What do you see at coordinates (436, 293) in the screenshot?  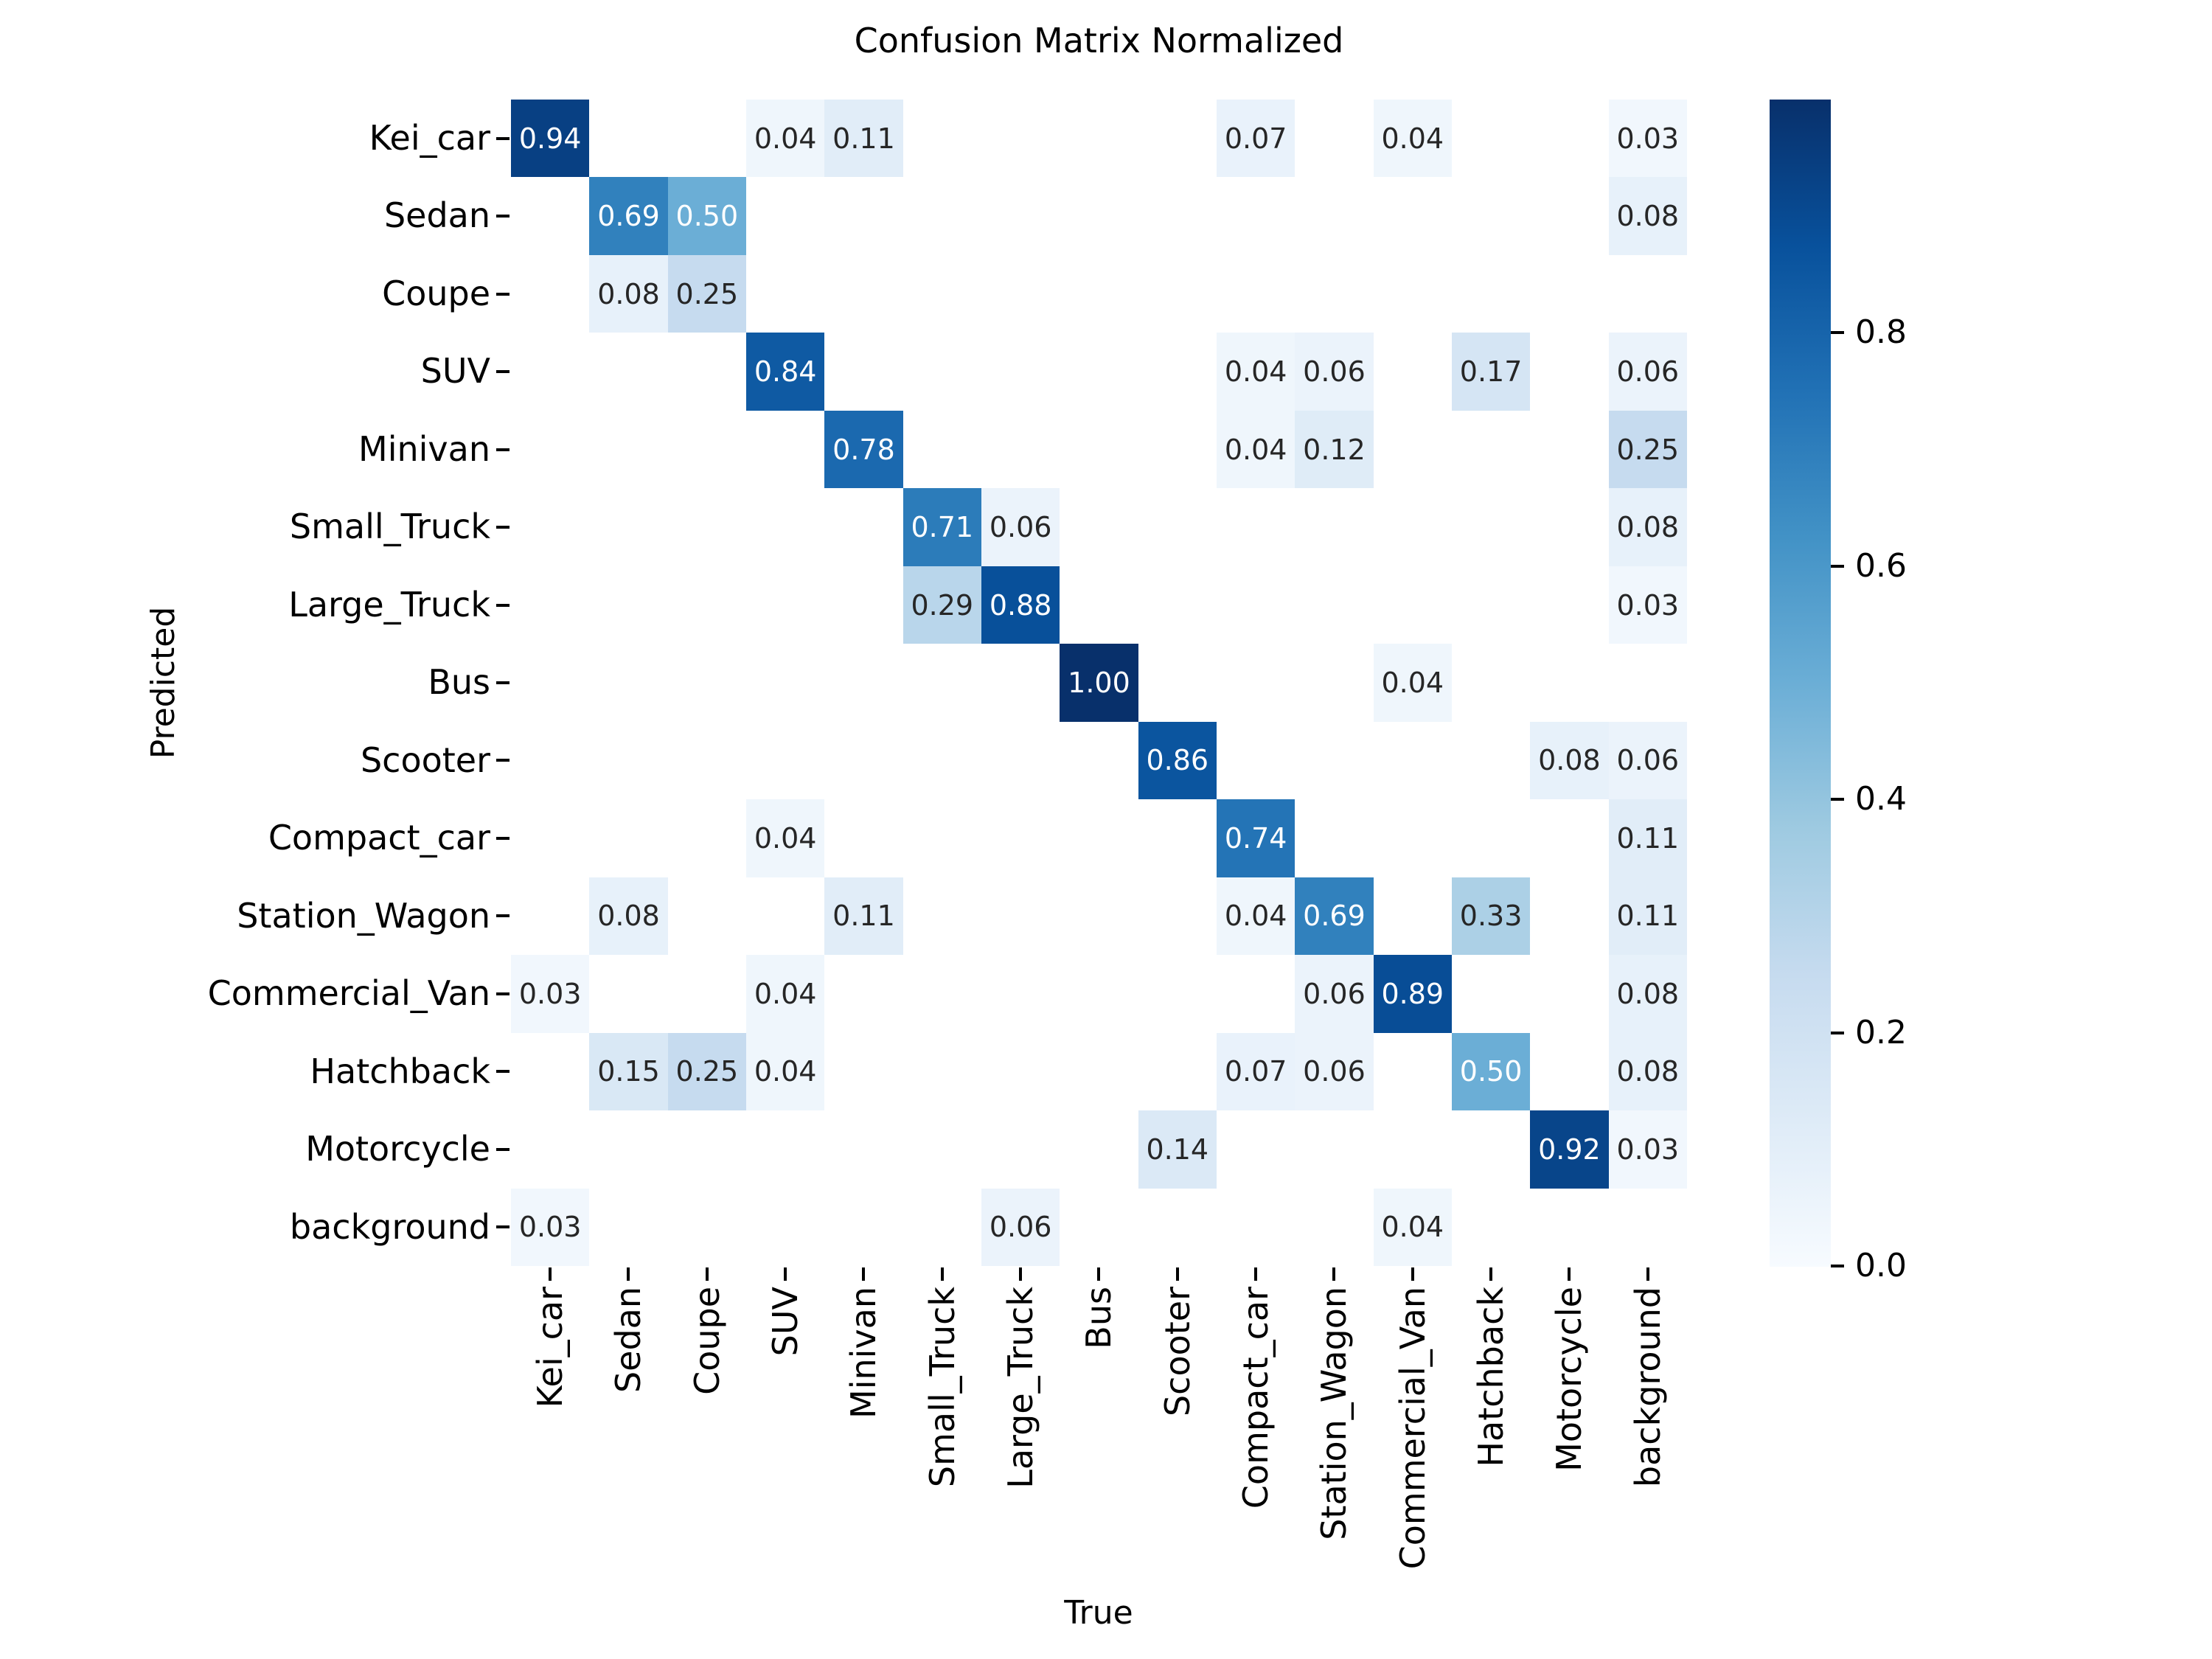 I see `y-tick-label: Coupe` at bounding box center [436, 293].